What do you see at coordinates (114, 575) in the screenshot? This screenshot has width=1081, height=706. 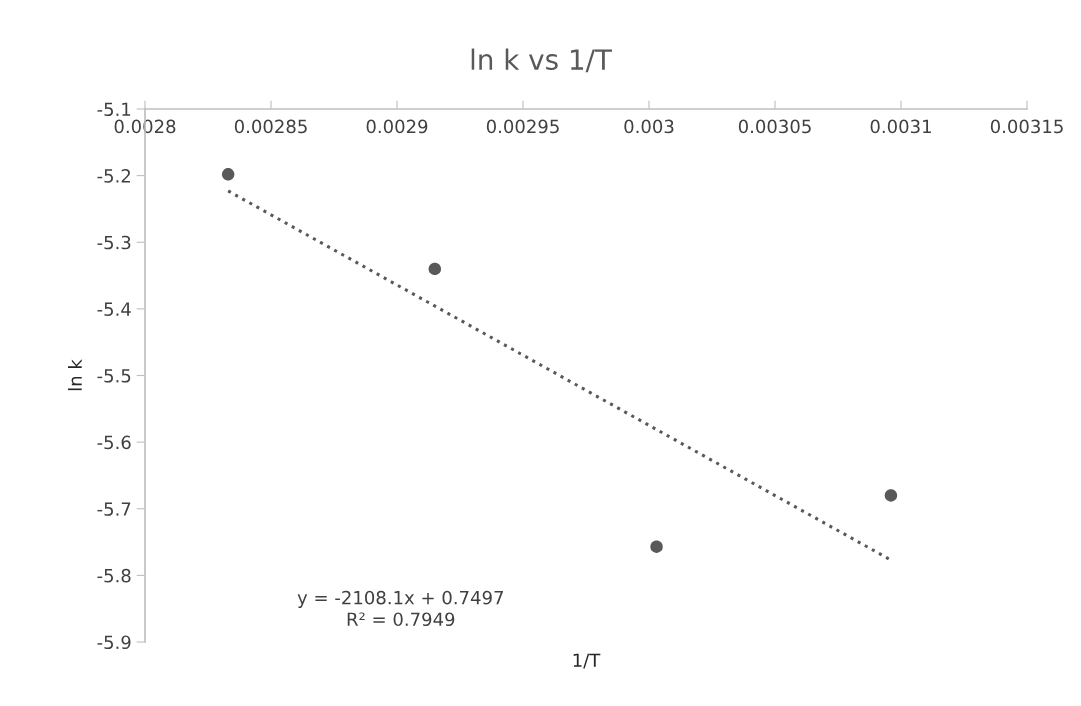 I see `y-tick-label: -5.8` at bounding box center [114, 575].